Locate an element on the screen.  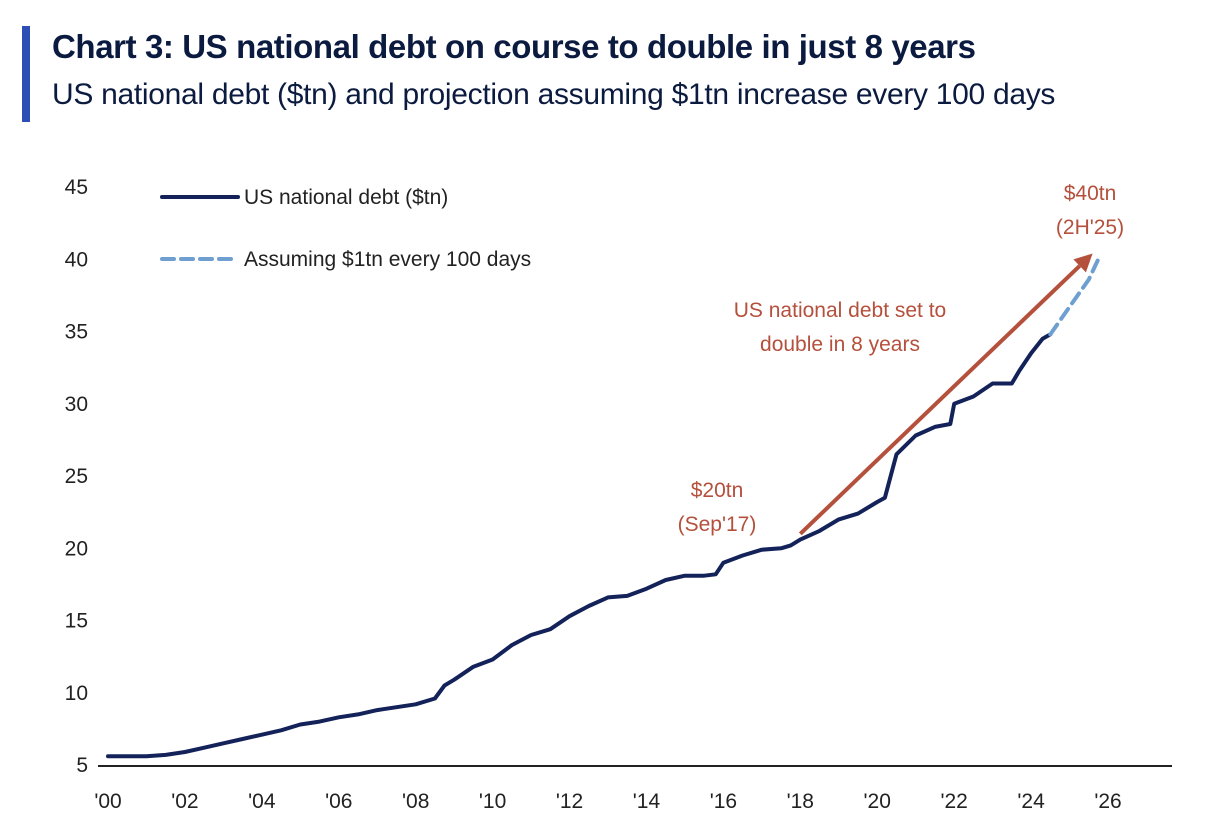
annotation-double-label: US national debt set to is located at coordinates (840, 310).